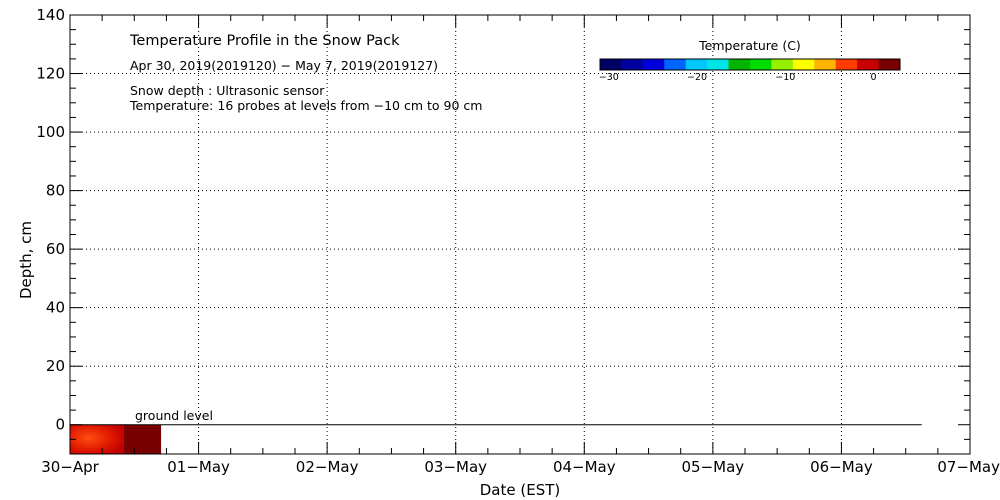  Describe the element at coordinates (584, 467) in the screenshot. I see `x-tick-label: 04−May` at that location.